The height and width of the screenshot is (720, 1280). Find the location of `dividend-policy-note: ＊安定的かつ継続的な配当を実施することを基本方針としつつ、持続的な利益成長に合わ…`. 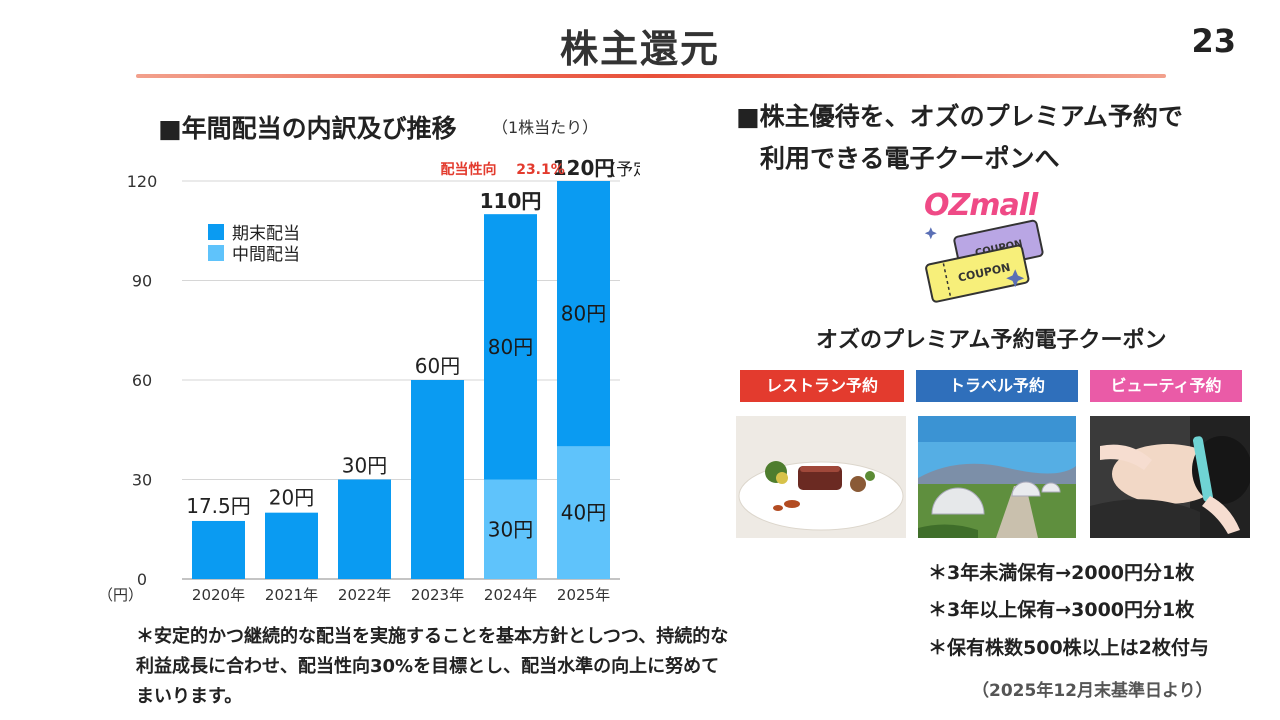

dividend-policy-note: ＊安定的かつ継続的な配当を実施することを基本方針としつつ、持続的な利益成長に合わ… is located at coordinates (432, 666).